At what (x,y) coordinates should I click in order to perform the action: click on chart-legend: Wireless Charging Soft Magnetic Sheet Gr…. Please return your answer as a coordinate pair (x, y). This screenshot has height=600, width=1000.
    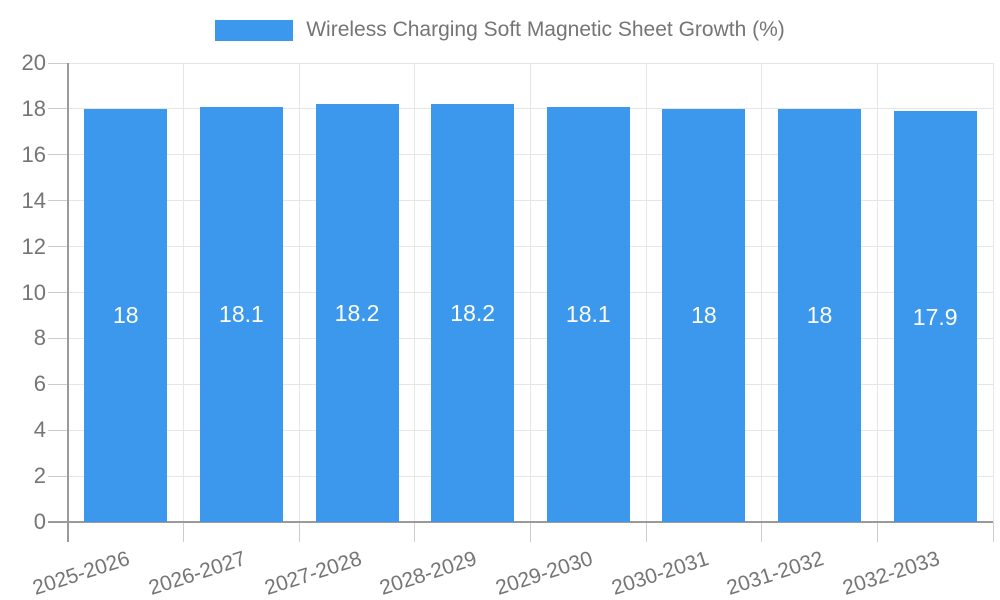
    Looking at the image, I should click on (500, 30).